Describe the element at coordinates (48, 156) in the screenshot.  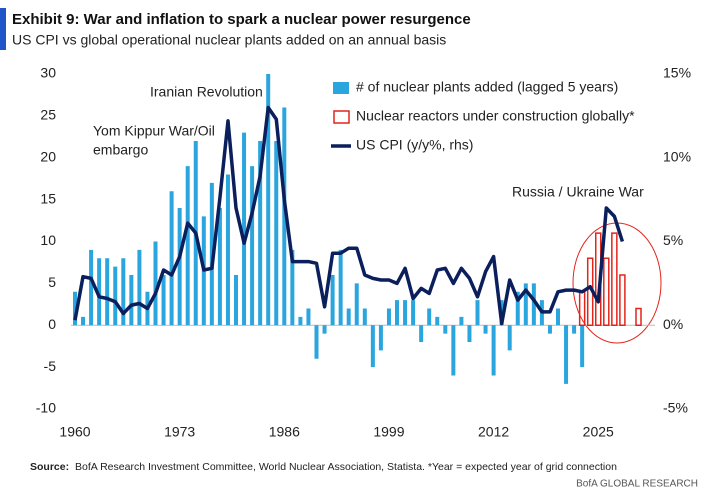
I see `y-tick-label: 20` at that location.